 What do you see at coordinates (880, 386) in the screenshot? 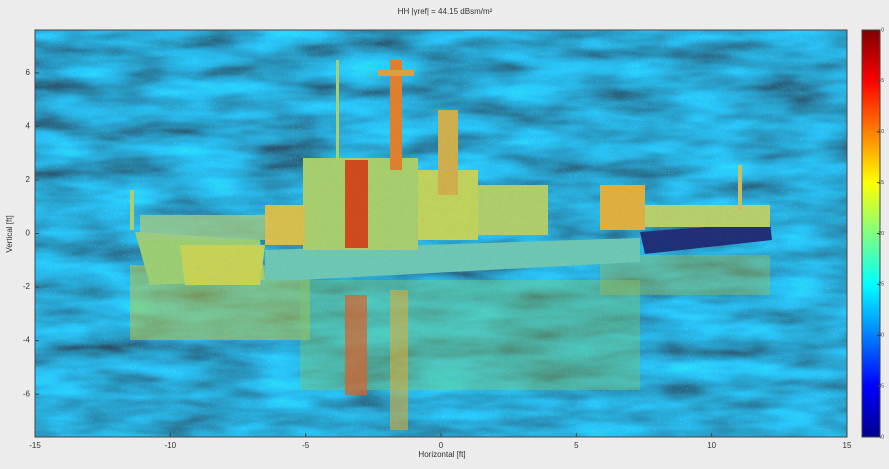
I see `colorbar-tick-label: -35` at bounding box center [880, 386].